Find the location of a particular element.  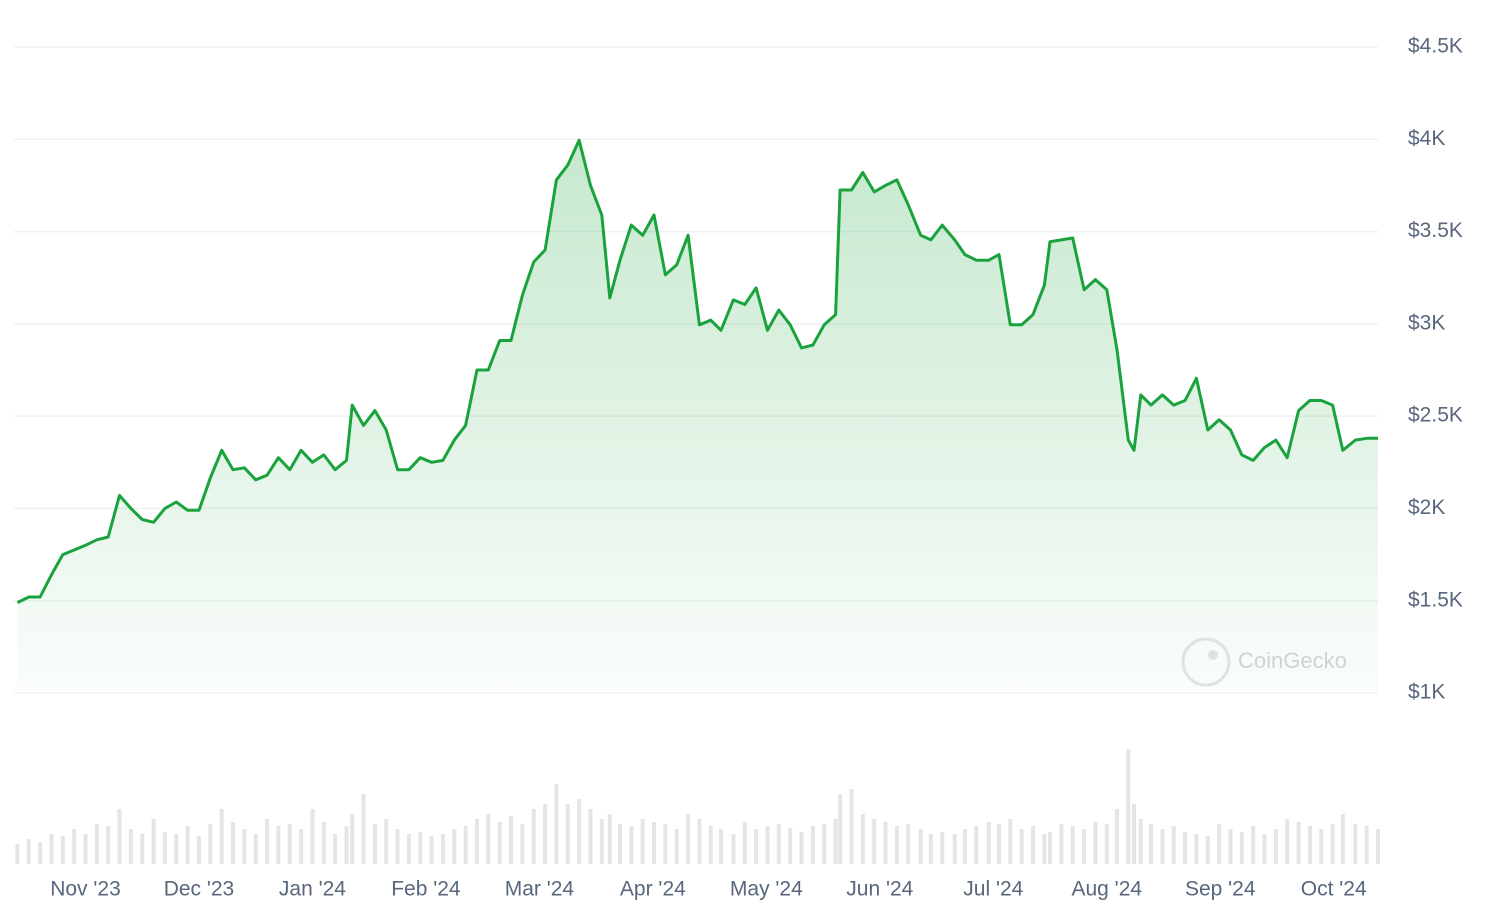

y-tick-label: $1.5K is located at coordinates (1435, 599).